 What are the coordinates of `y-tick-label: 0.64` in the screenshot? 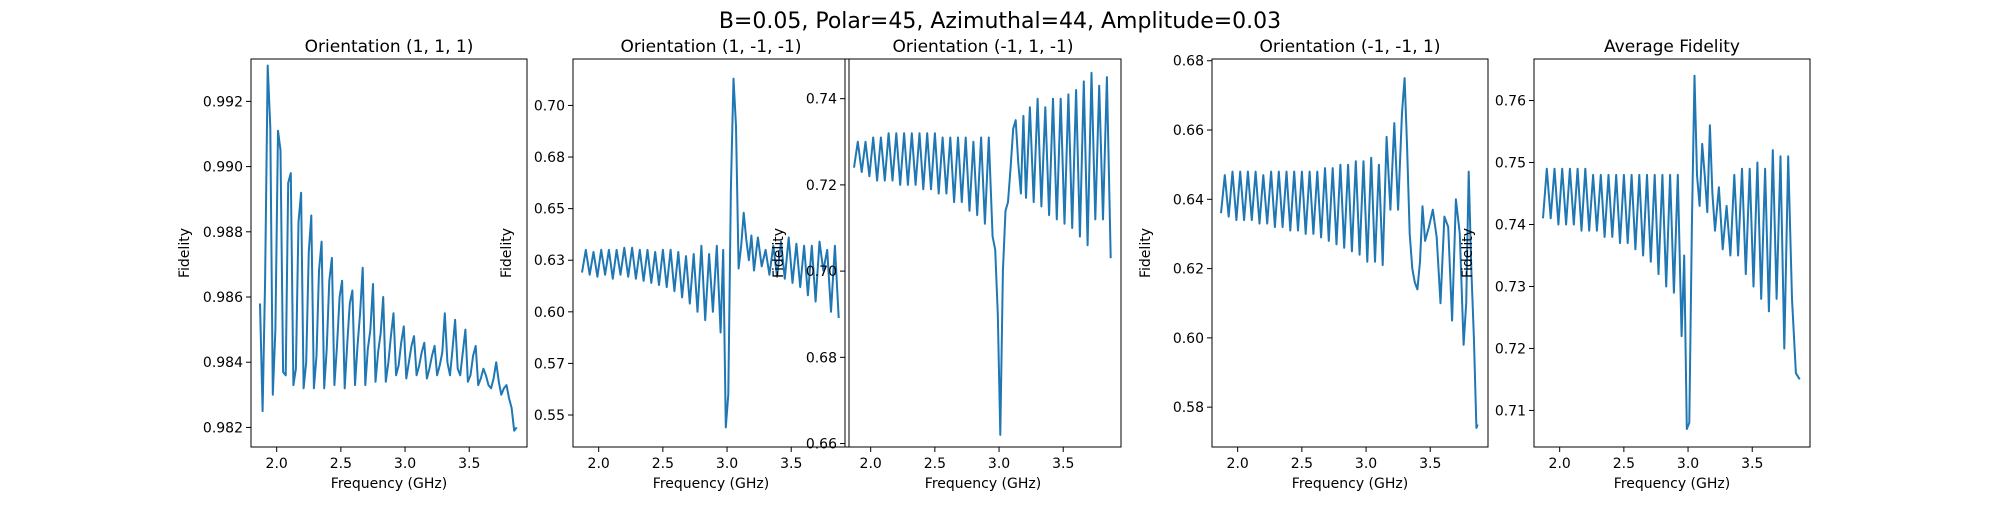 It's located at (1188, 200).